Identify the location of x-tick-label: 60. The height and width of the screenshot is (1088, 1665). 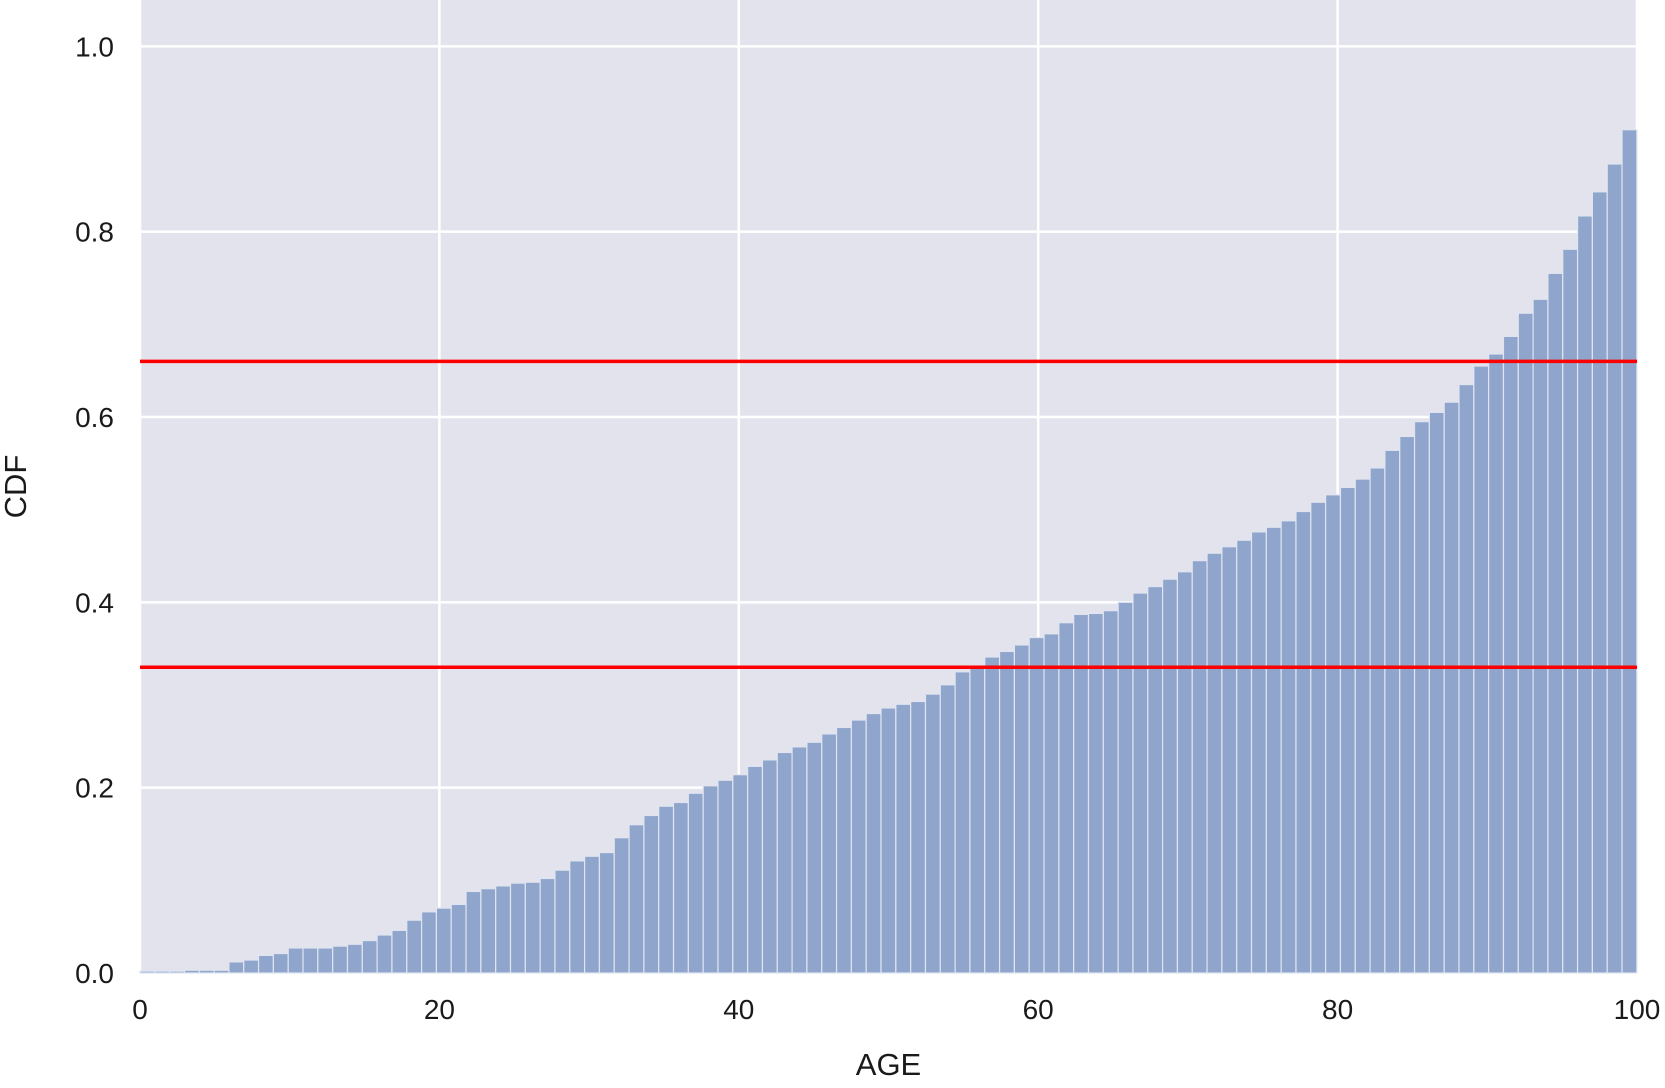
(1038, 1009).